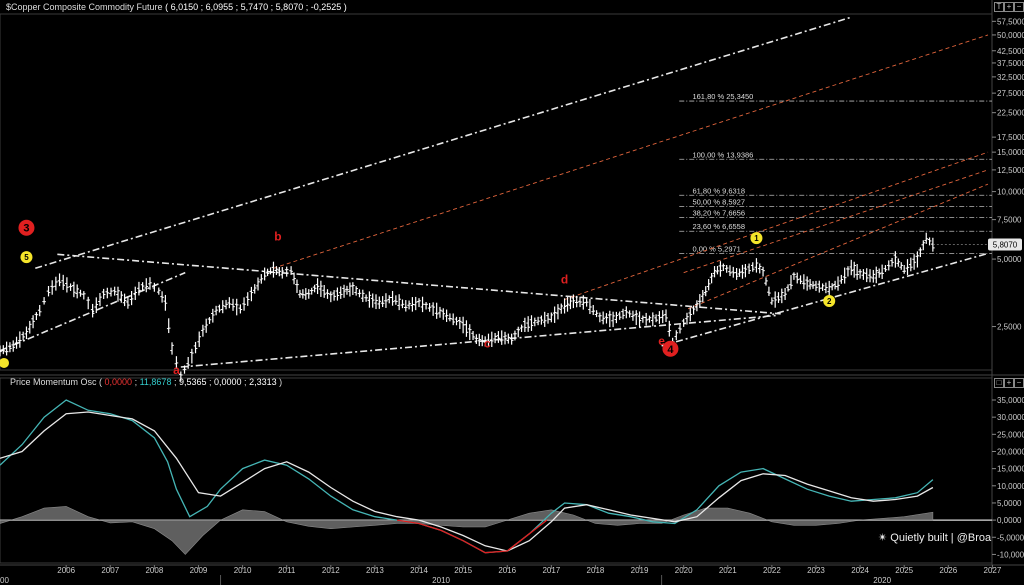  Describe the element at coordinates (1019, 383) in the screenshot. I see `osc-zoom-out-button: −` at that location.